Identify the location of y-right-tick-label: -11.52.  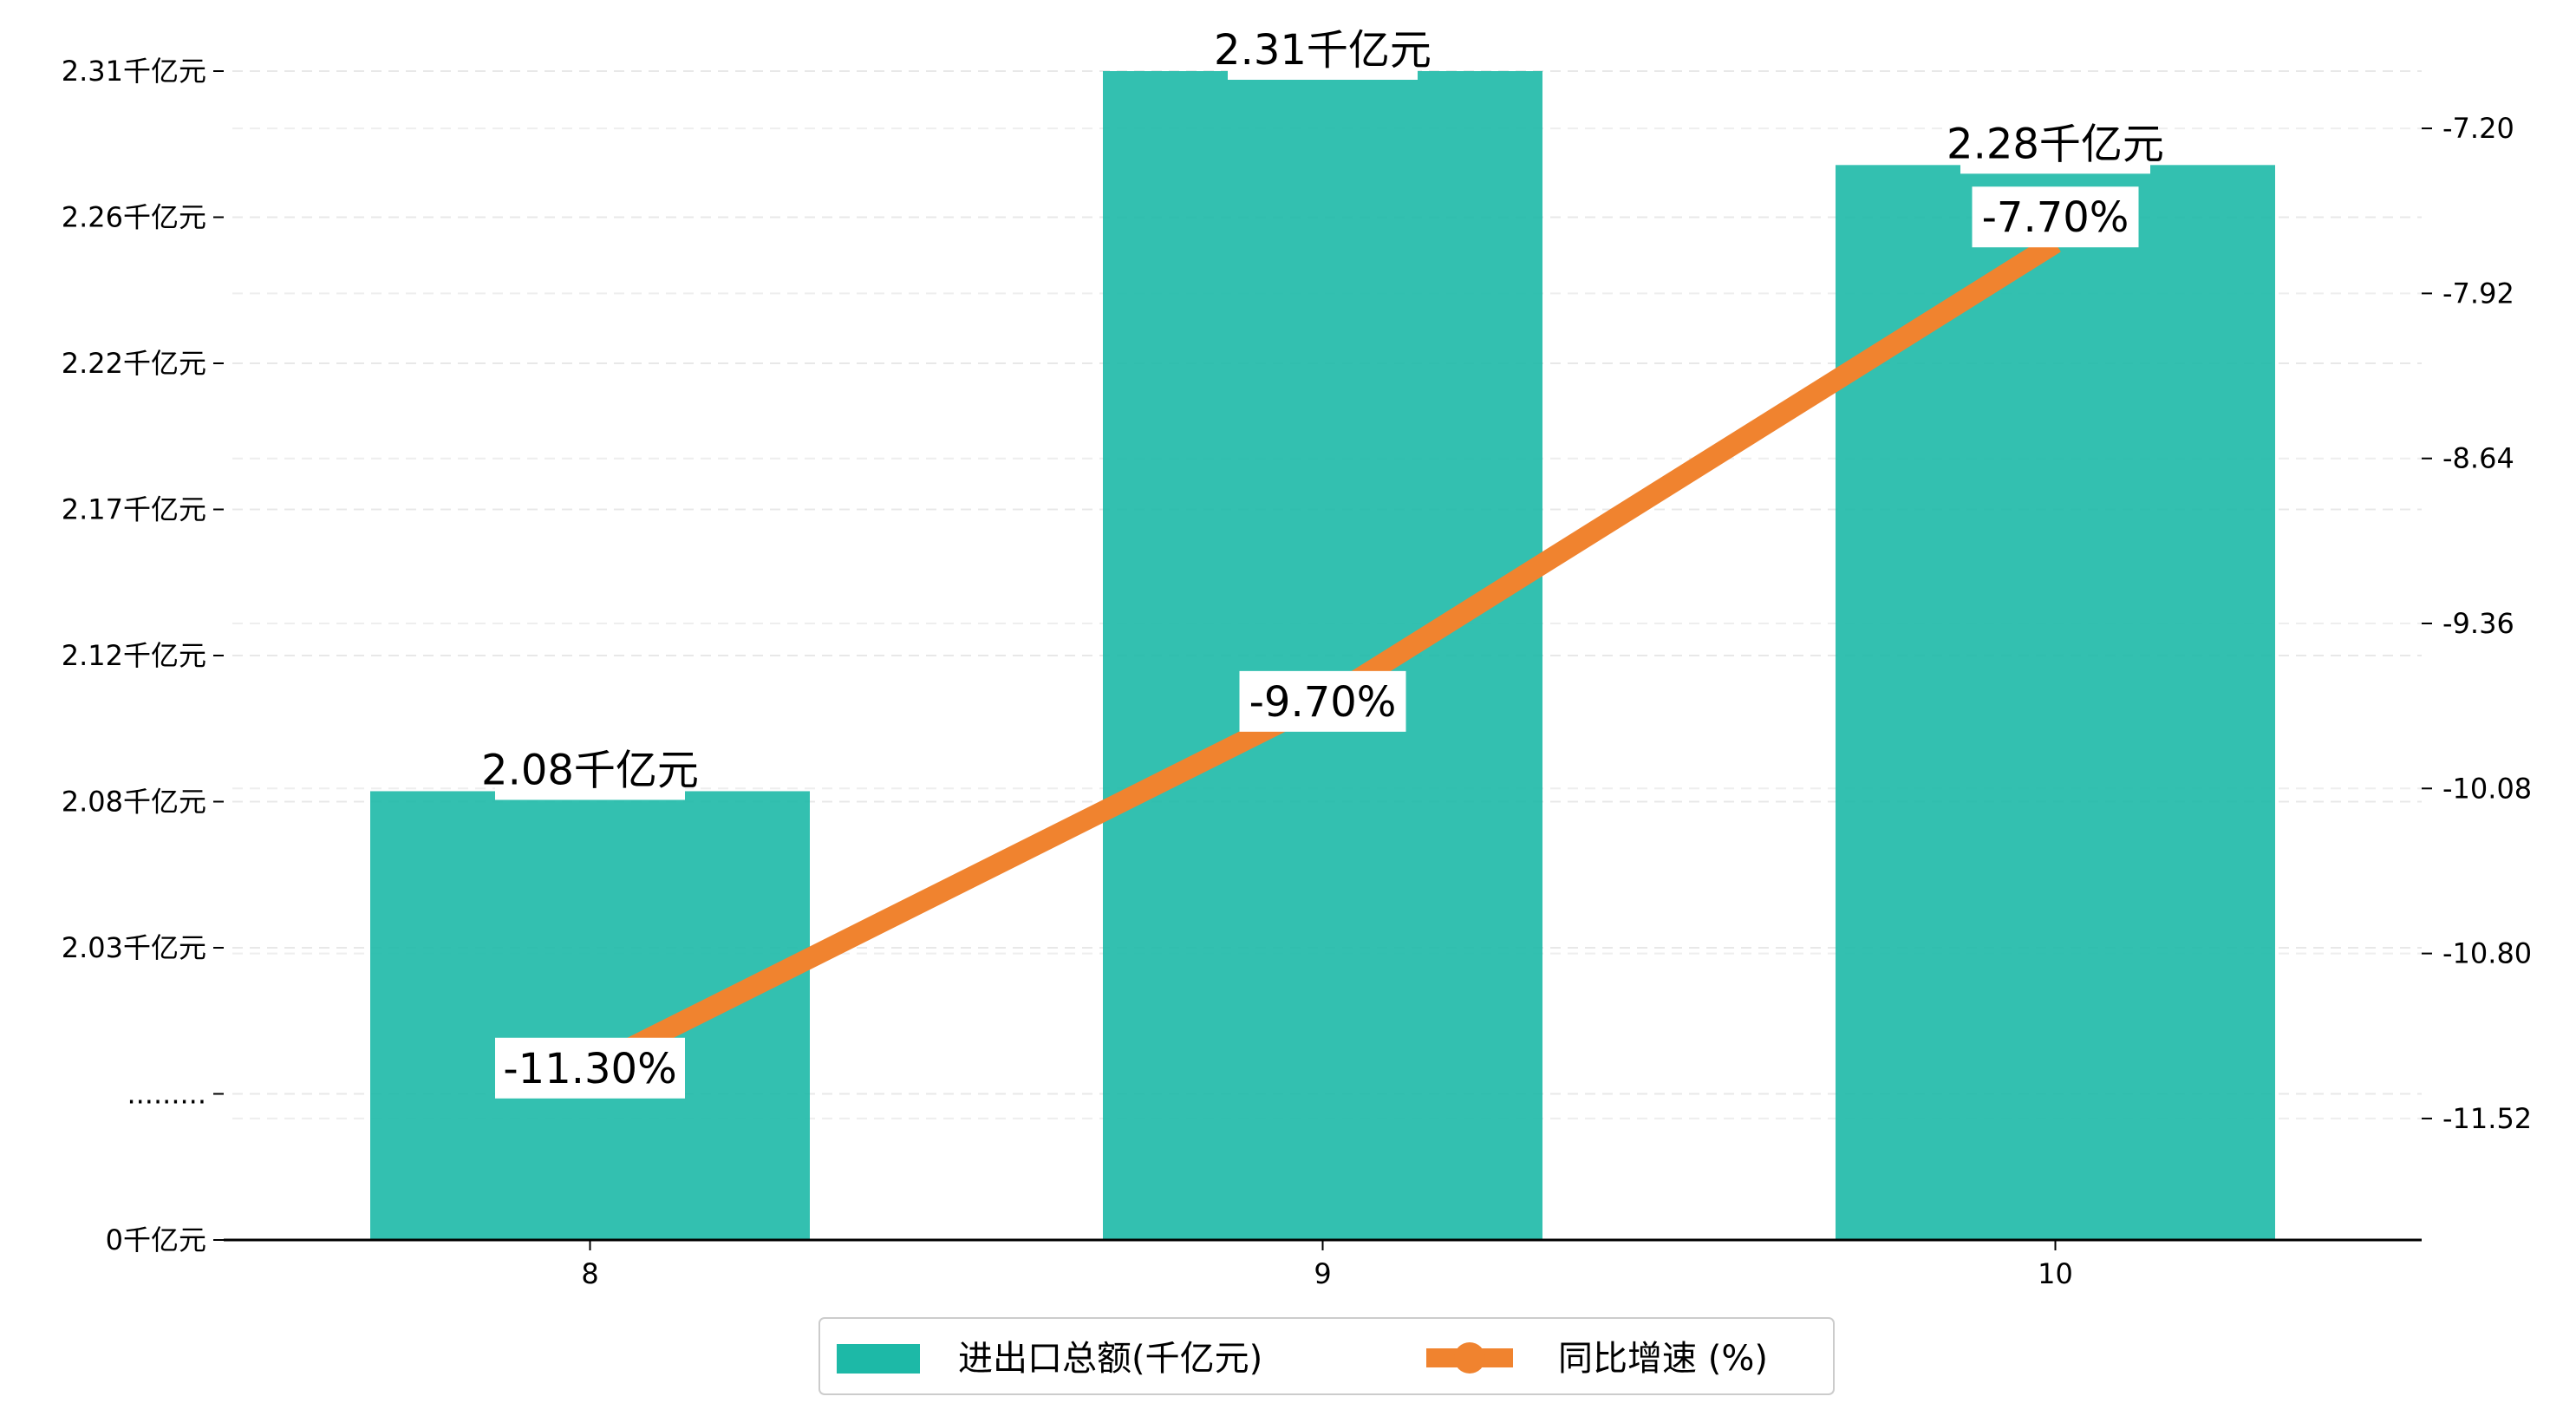
(2487, 1119).